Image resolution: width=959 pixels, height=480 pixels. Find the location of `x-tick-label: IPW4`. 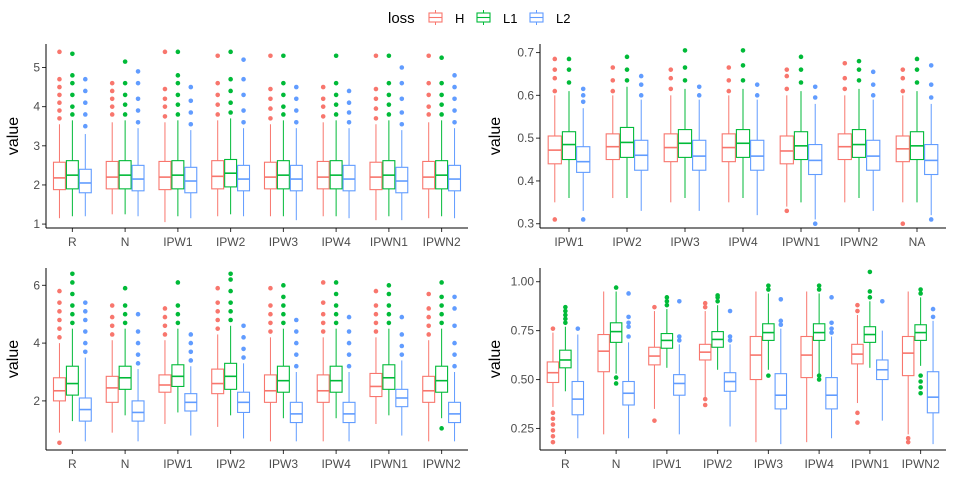

x-tick-label: IPW4 is located at coordinates (819, 464).